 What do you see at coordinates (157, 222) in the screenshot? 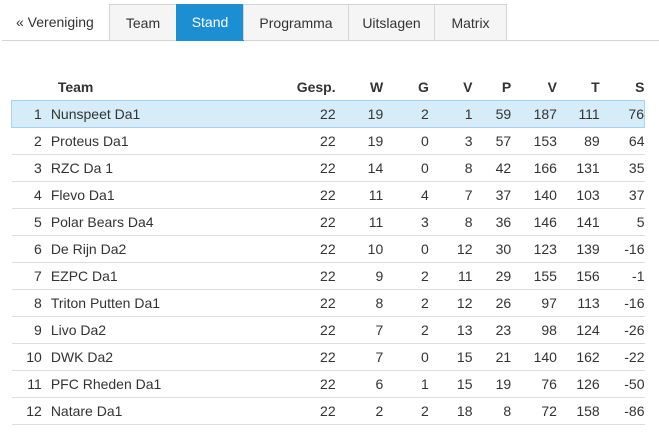
I see `row-team-name: Polar Bears Da4` at bounding box center [157, 222].